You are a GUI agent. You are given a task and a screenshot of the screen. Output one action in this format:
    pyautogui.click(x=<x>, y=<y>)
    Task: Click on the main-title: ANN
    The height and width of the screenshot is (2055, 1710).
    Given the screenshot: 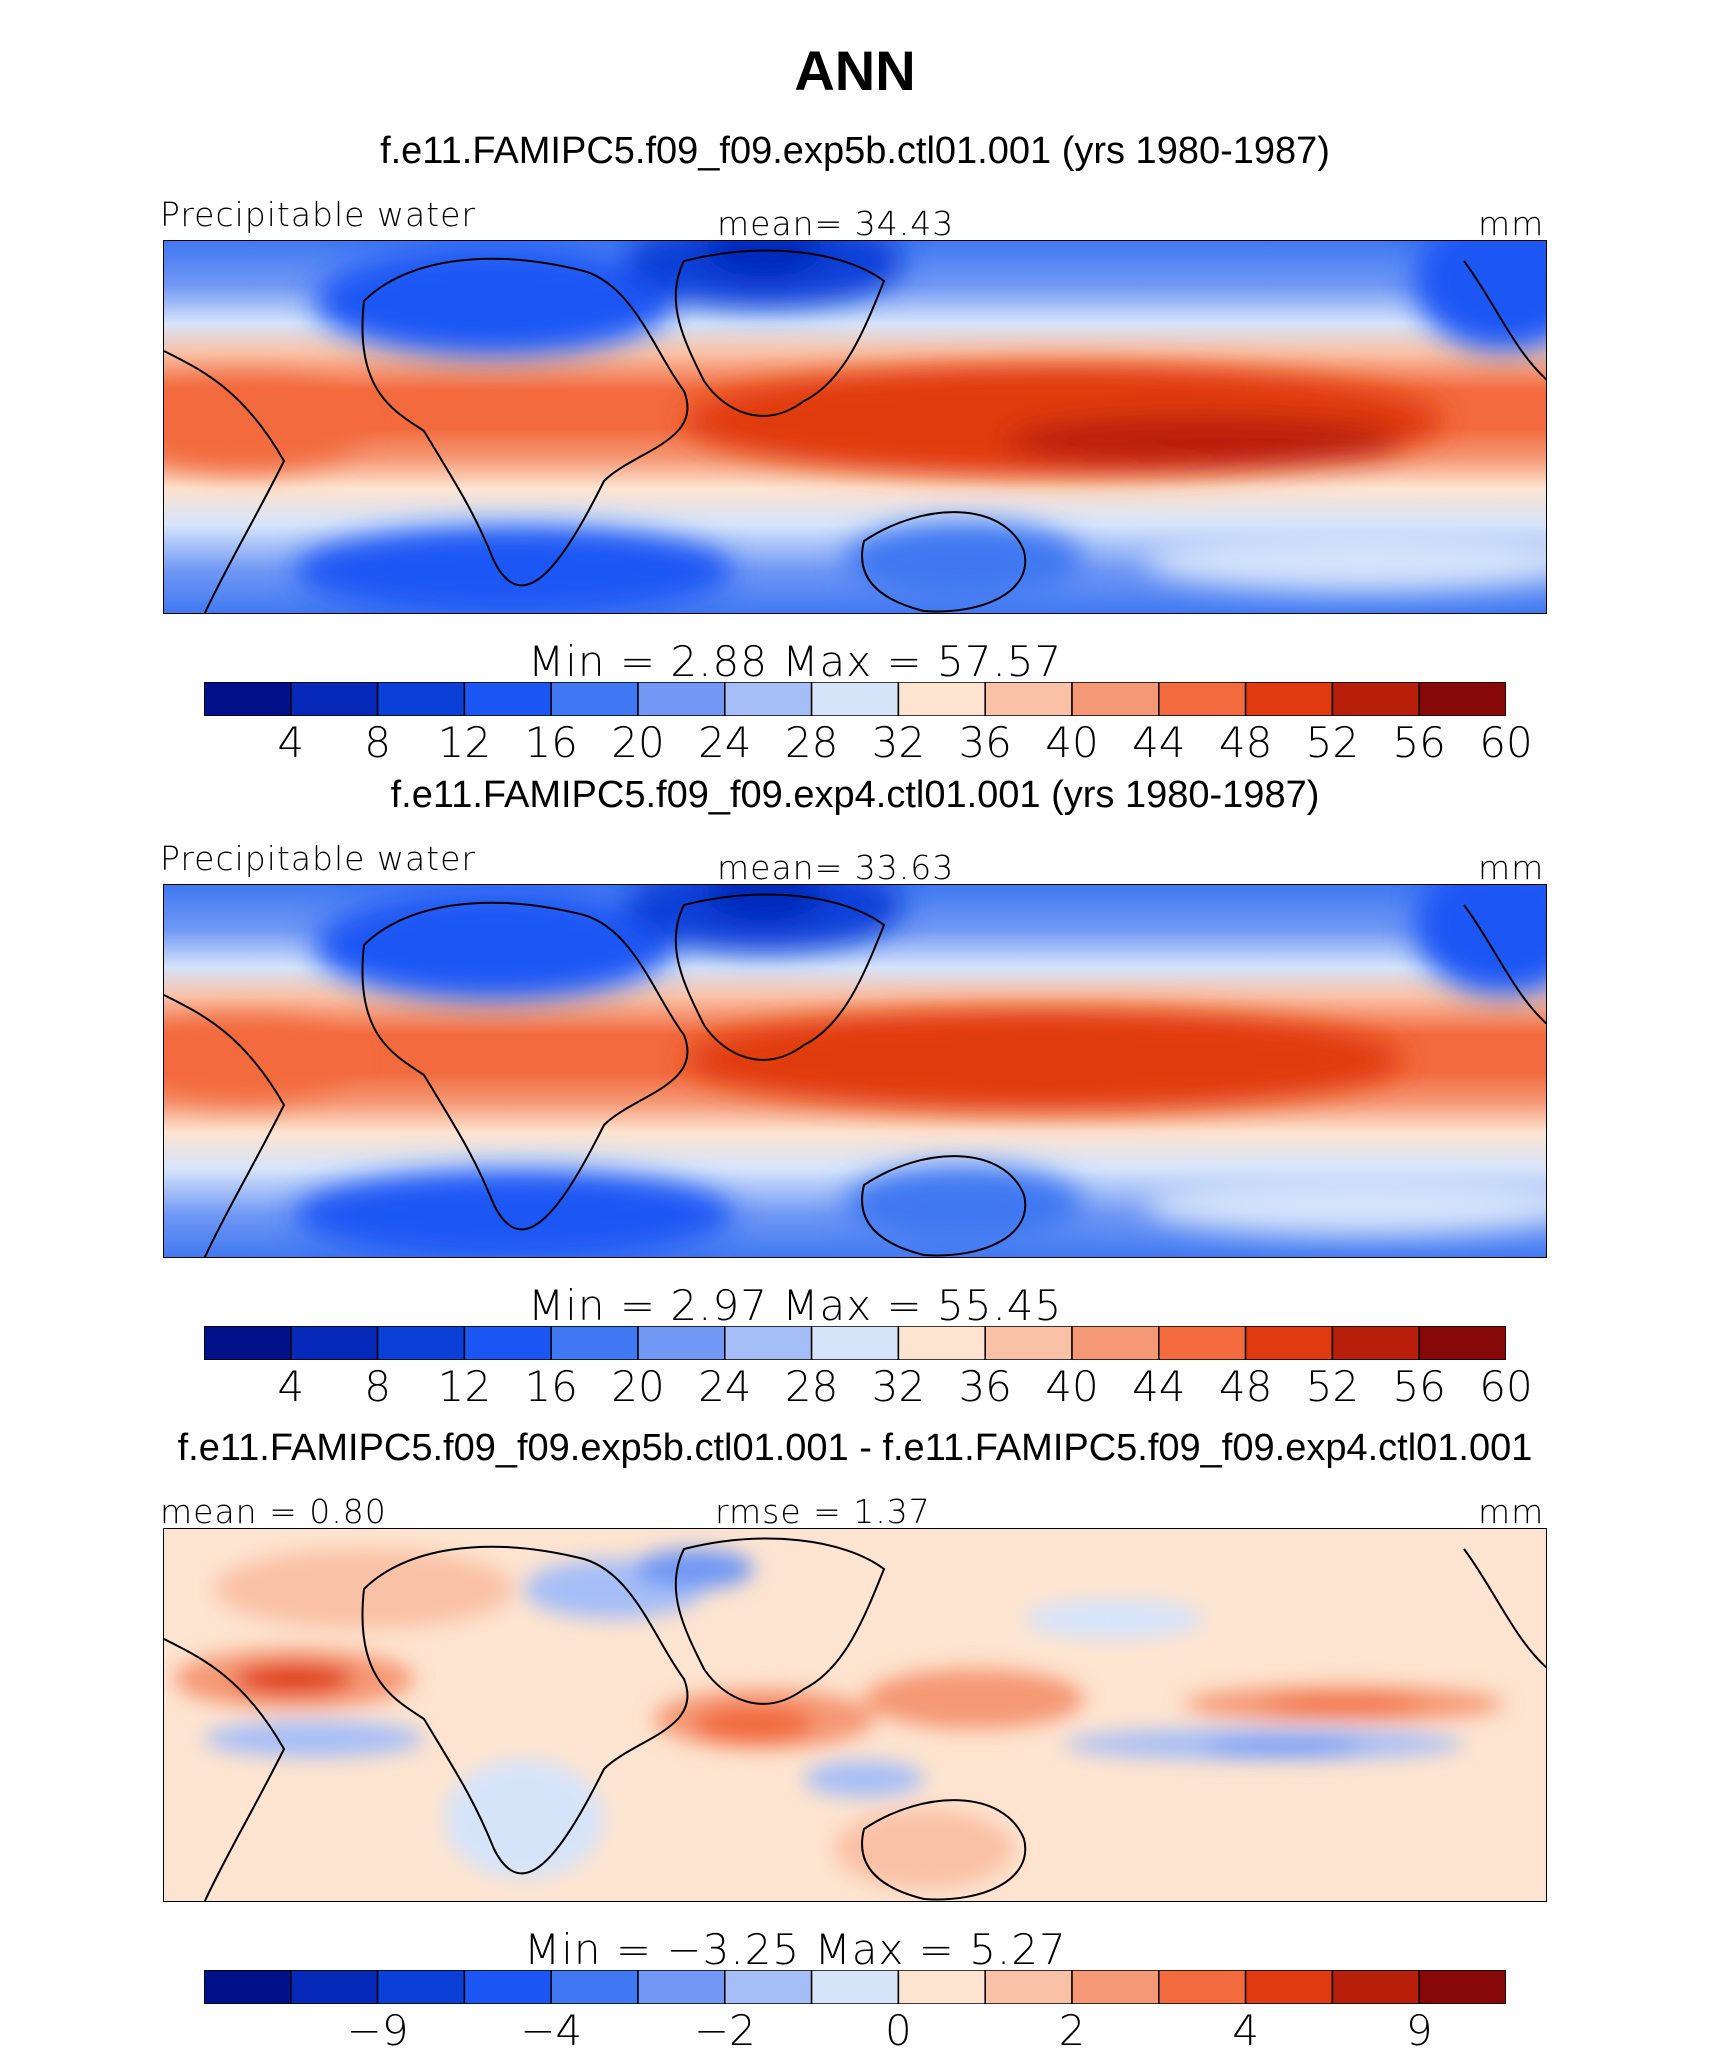 What is the action you would take?
    pyautogui.click(x=855, y=70)
    